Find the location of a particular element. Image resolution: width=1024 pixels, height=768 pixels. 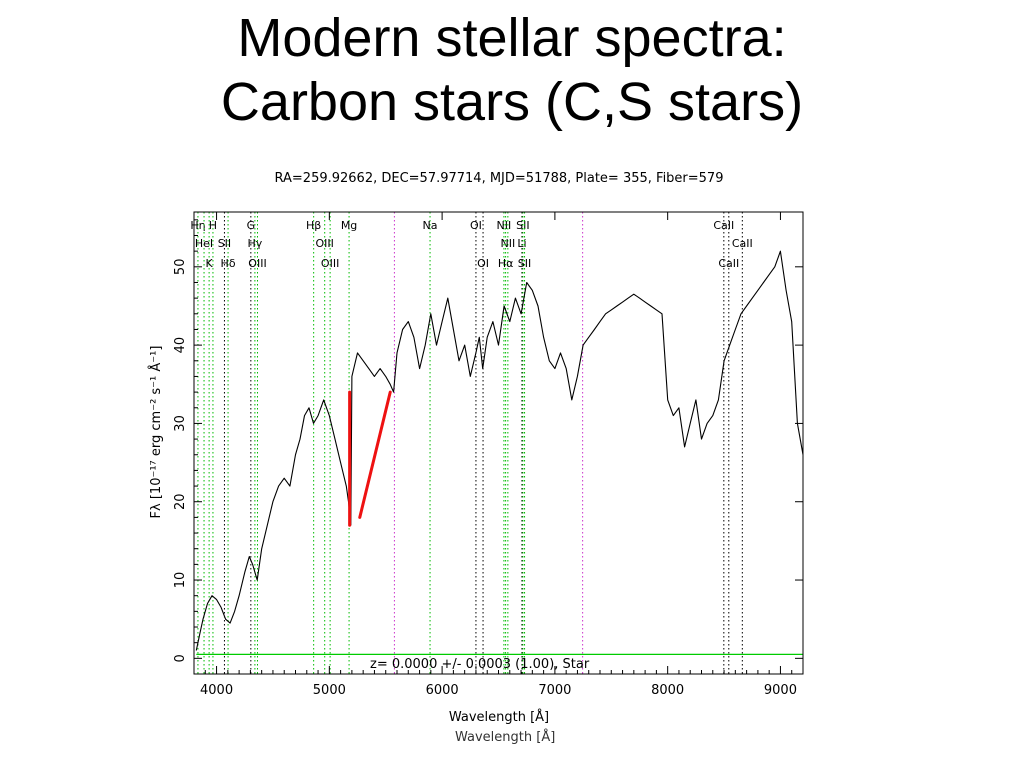

marker-label: G is located at coordinates (251, 225).